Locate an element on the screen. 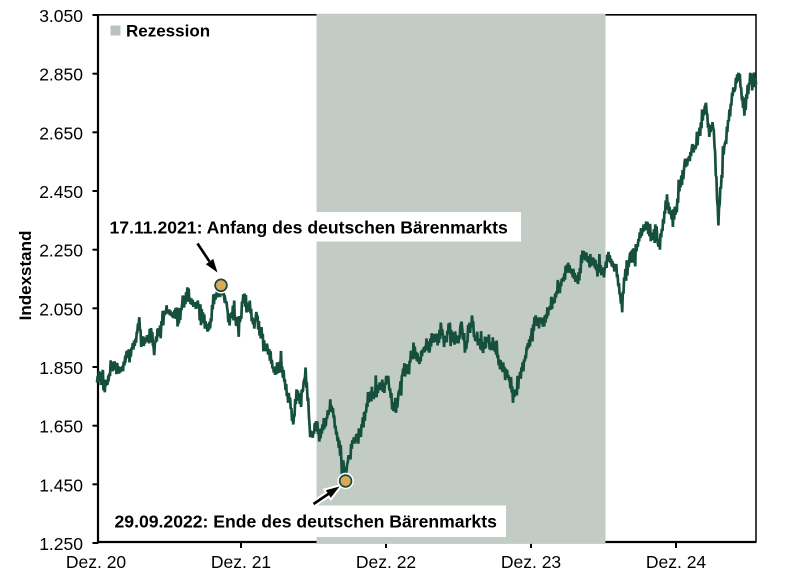  svg-text: 1.850 is located at coordinates (61, 368).